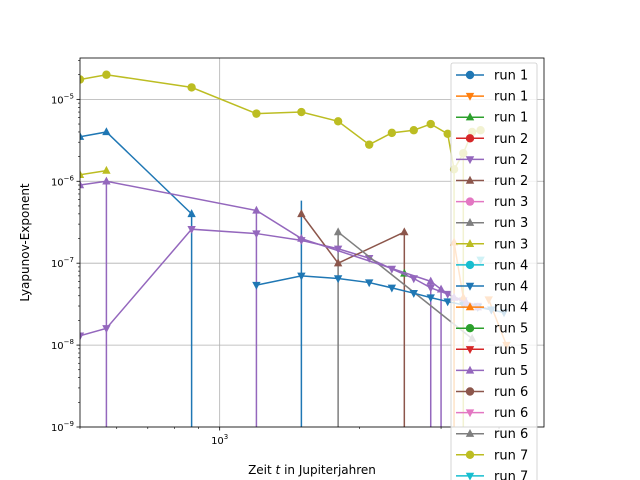  Describe the element at coordinates (62, 345) in the screenshot. I see `y-tick-label: 10⁻⁸` at that location.